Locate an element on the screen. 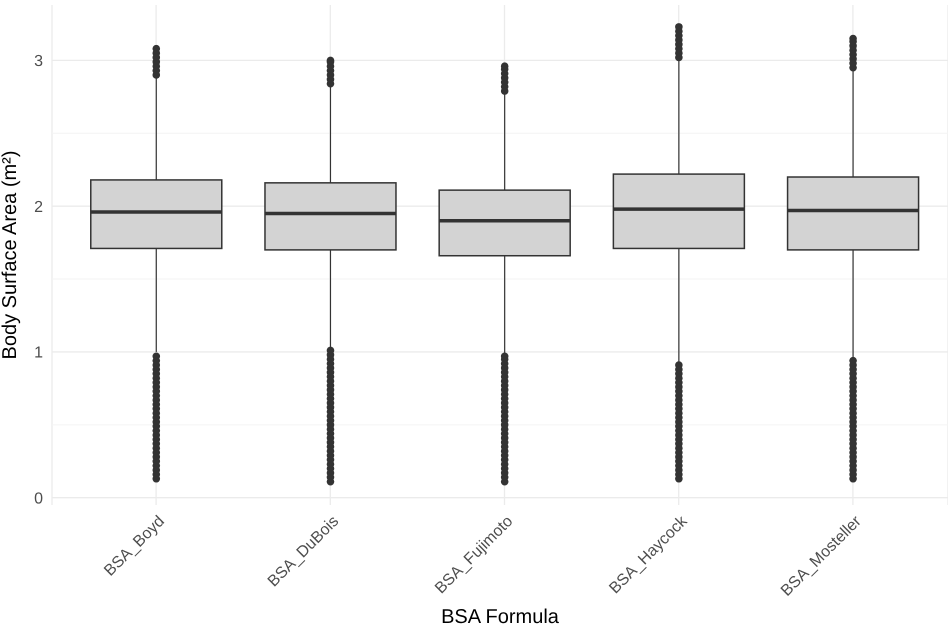 This screenshot has height=629, width=948. y-tick-label: 3 is located at coordinates (39, 61).